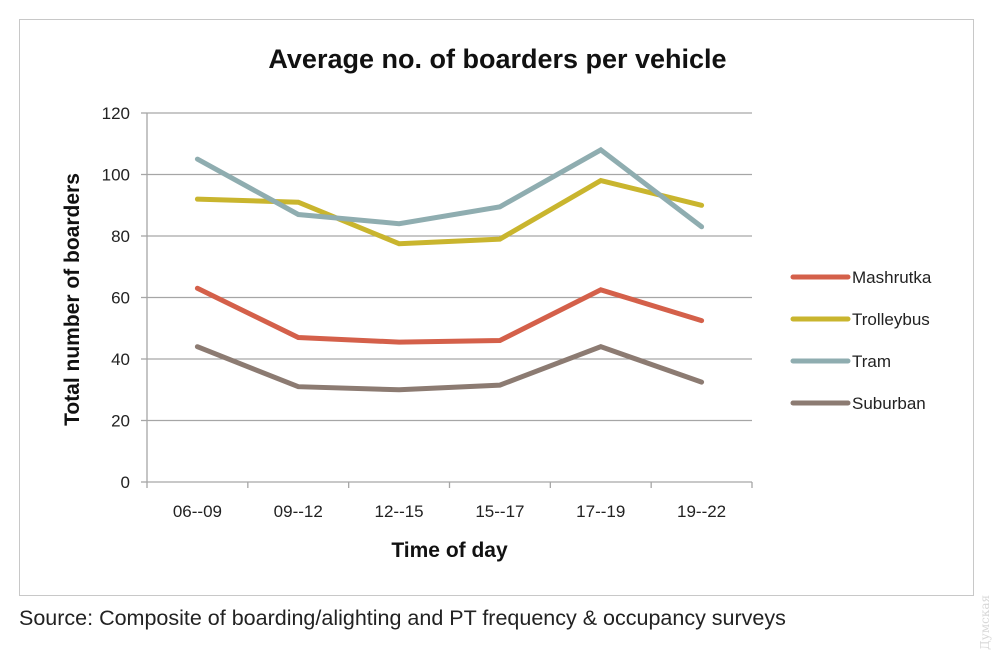  What do you see at coordinates (449, 550) in the screenshot?
I see `x-axis-title: Time of day` at bounding box center [449, 550].